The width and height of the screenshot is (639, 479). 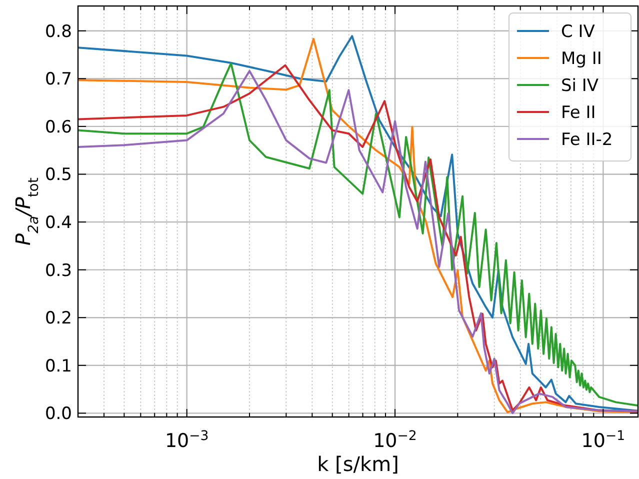 I want to click on y-tick-label: 0.3, so click(x=58, y=270).